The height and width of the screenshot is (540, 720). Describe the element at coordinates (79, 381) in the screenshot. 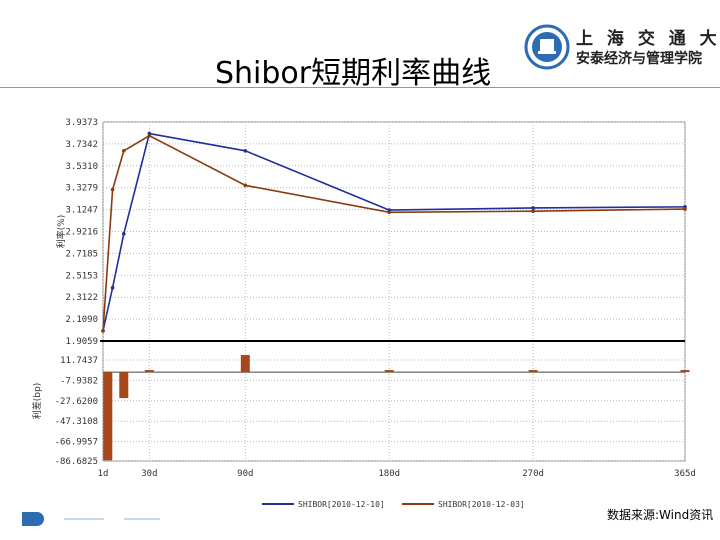

I see `diff-y-tick-label: -7.9382` at that location.